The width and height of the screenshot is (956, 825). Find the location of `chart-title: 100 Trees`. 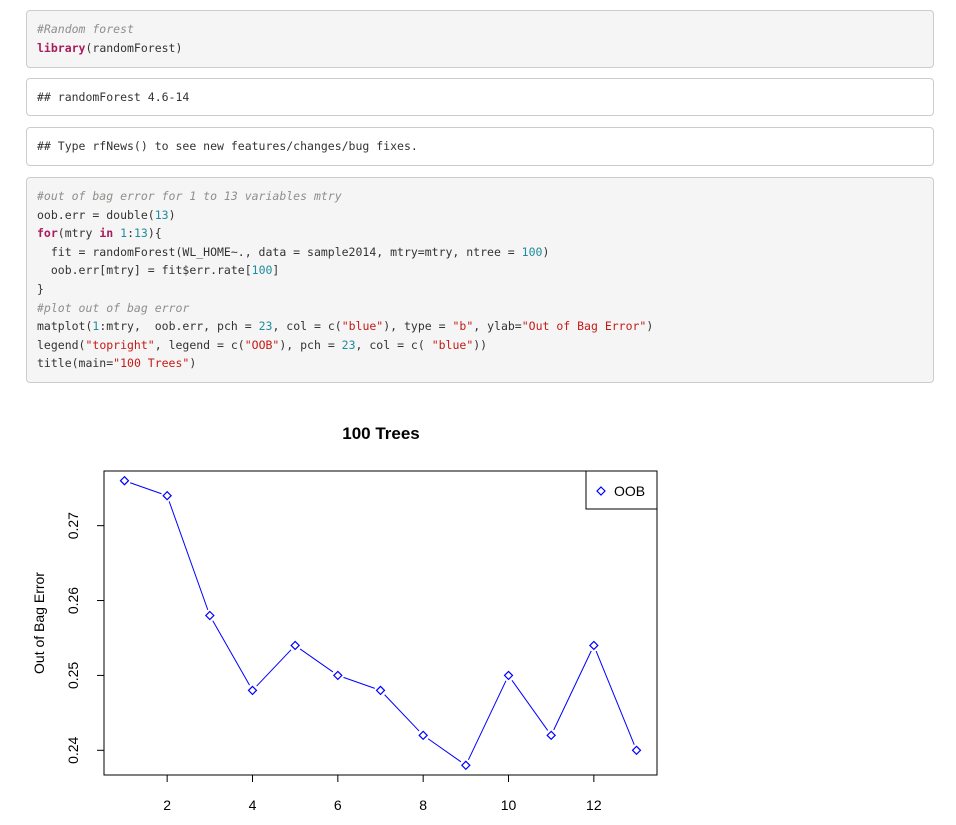

chart-title: 100 Trees is located at coordinates (381, 433).